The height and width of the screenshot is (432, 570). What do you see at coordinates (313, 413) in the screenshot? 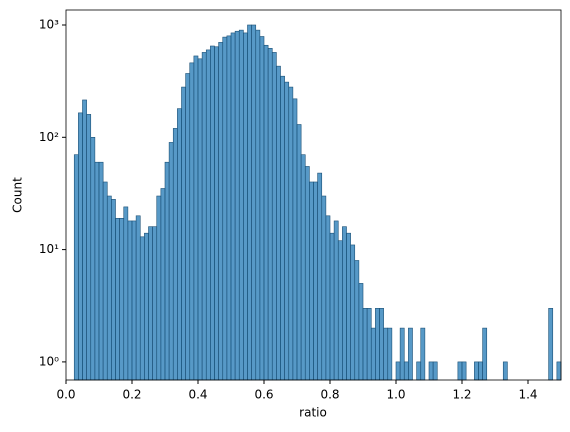
I see `x-axis-label: ratio` at bounding box center [313, 413].